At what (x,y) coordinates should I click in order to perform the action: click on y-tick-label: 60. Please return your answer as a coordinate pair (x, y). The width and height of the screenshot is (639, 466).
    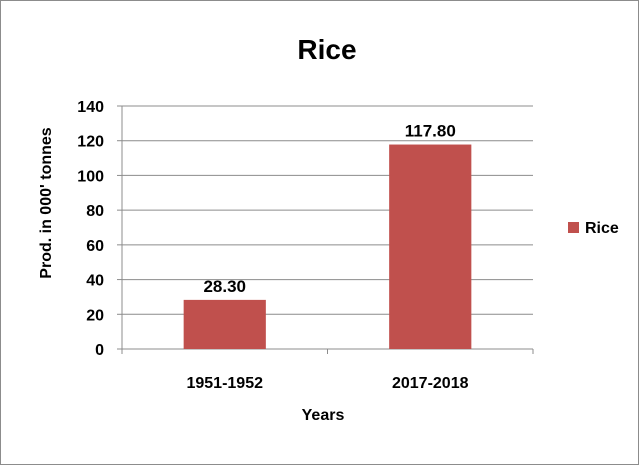
    Looking at the image, I should click on (95, 246).